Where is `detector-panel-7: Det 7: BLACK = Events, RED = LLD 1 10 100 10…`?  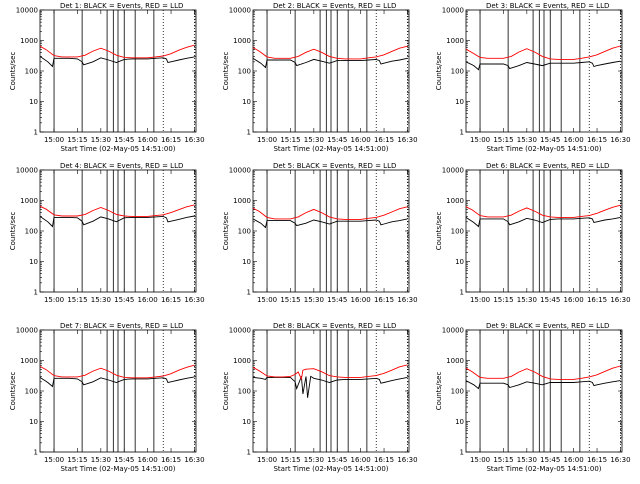 detector-panel-7: Det 7: BLACK = Events, RED = LLD 1 10 100 10… is located at coordinates (107, 397).